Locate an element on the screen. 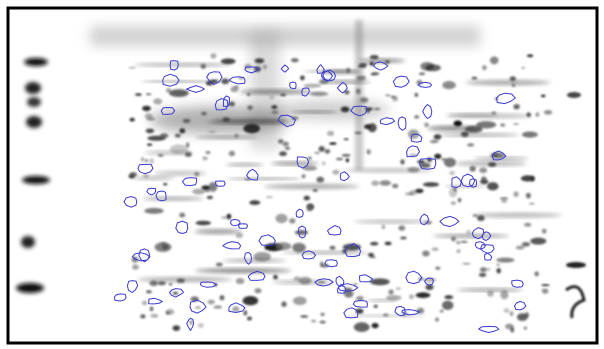  vertical-smear is located at coordinates (359, 95).